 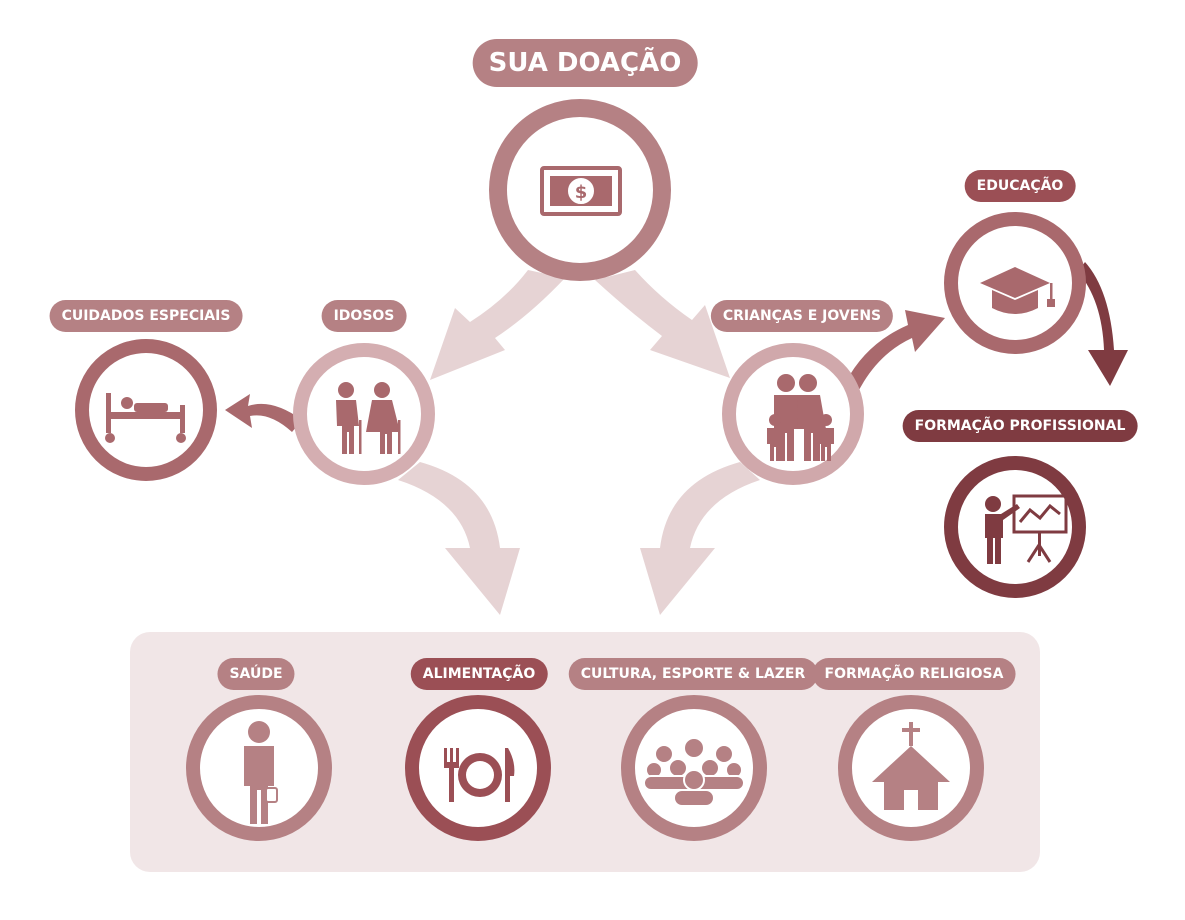 I want to click on ring-cultura, so click(x=694, y=768).